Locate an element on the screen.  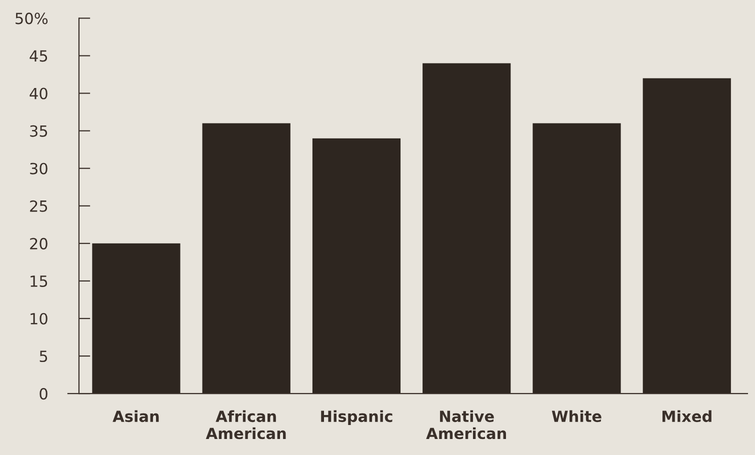
y-tick-label: 35 is located at coordinates (39, 131).